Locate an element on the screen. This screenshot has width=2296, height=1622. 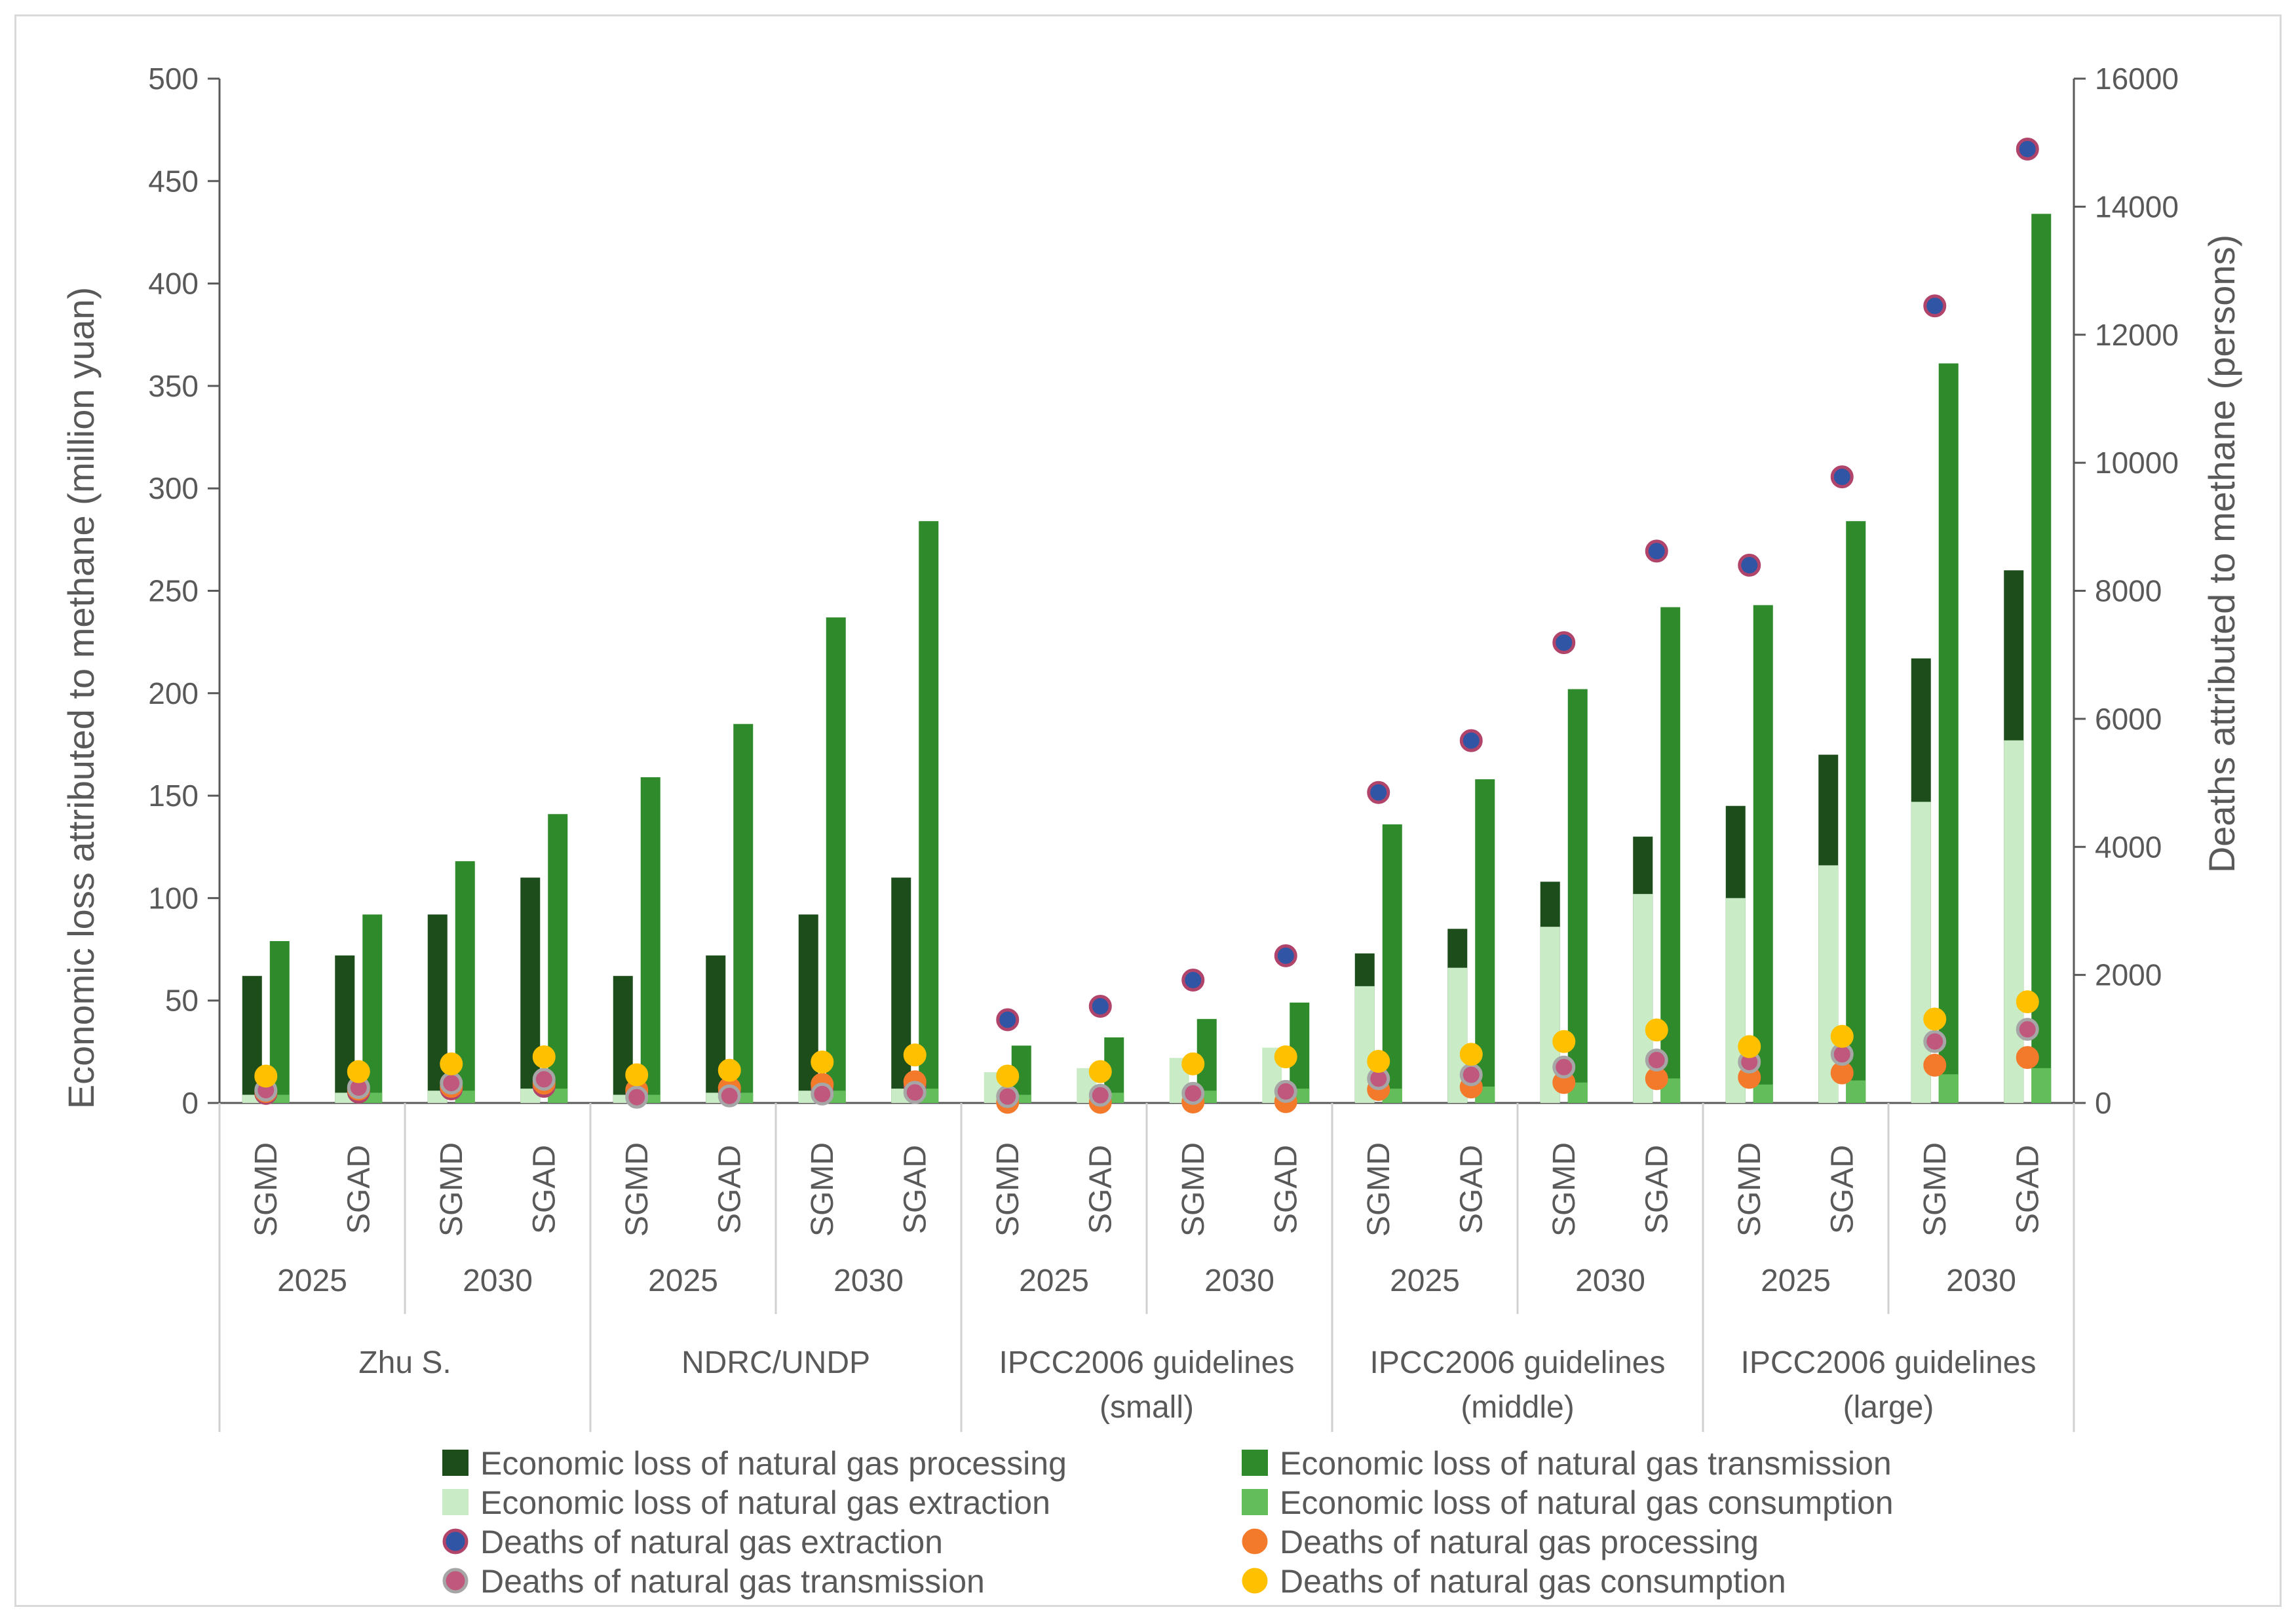
y2-tick-label: 12000 is located at coordinates (2137, 335).